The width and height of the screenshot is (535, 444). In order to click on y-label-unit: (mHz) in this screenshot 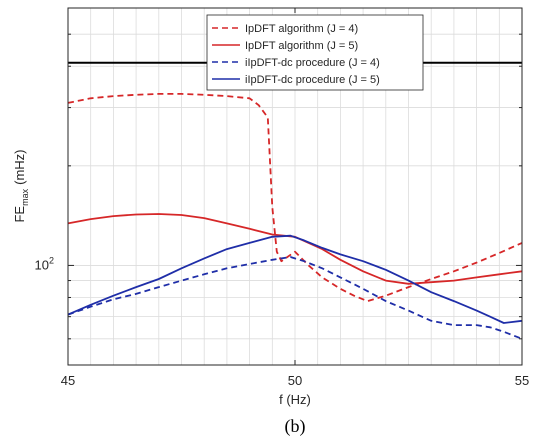, I will do `click(19, 166)`.